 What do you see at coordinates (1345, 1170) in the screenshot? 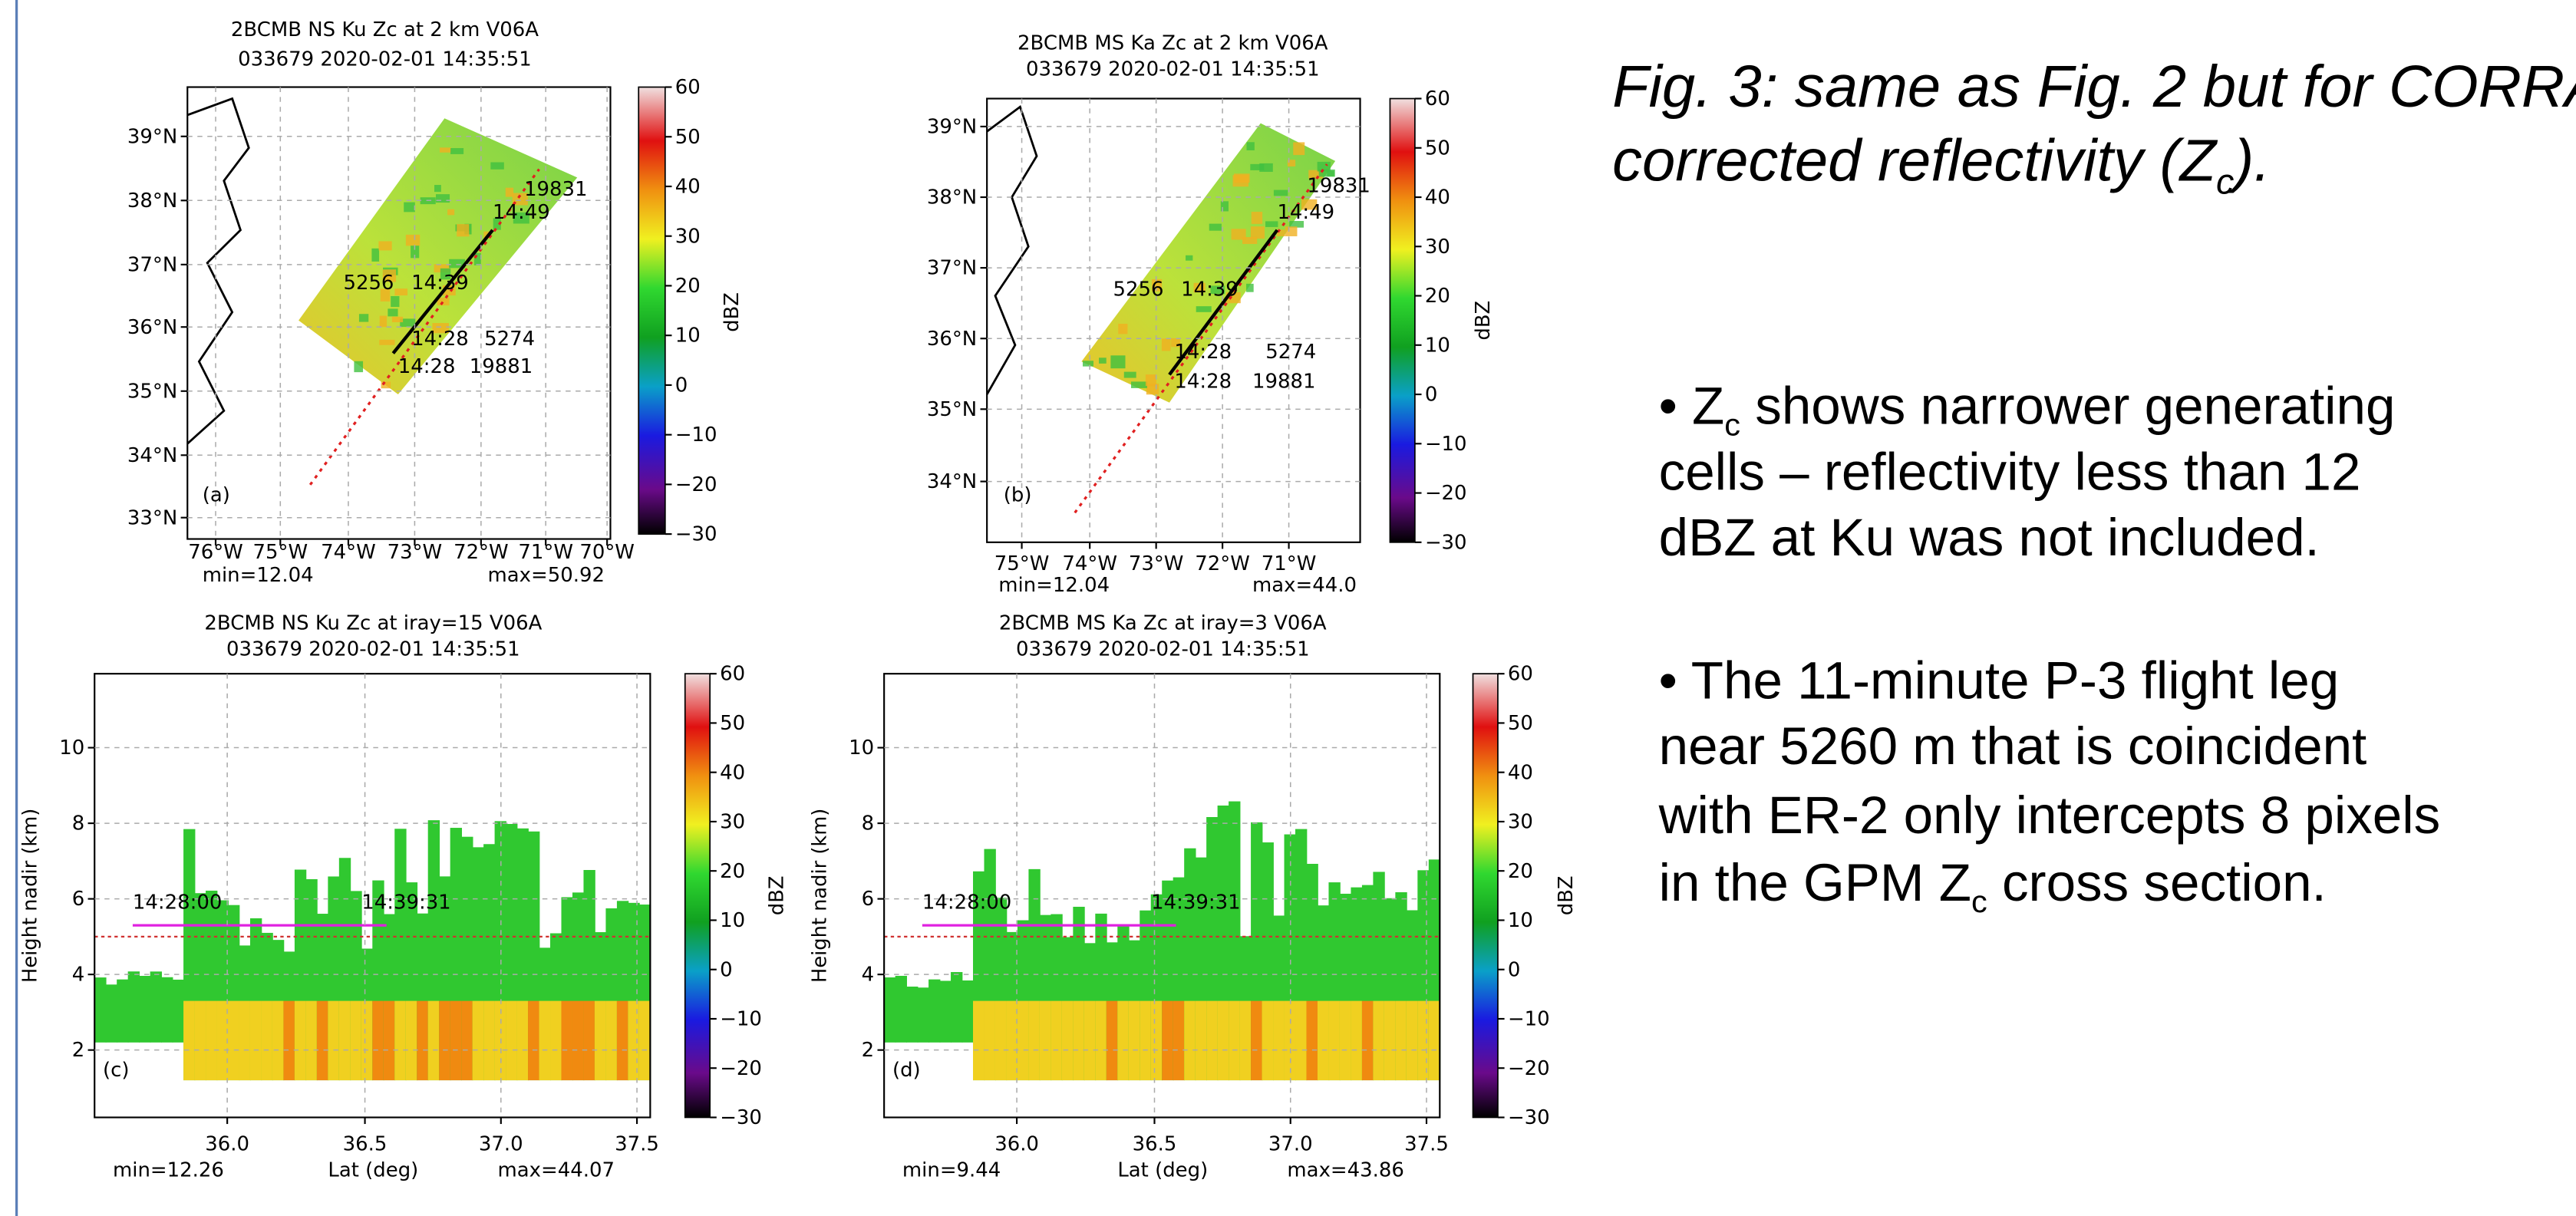
I see `max-label: max=43.86` at bounding box center [1345, 1170].